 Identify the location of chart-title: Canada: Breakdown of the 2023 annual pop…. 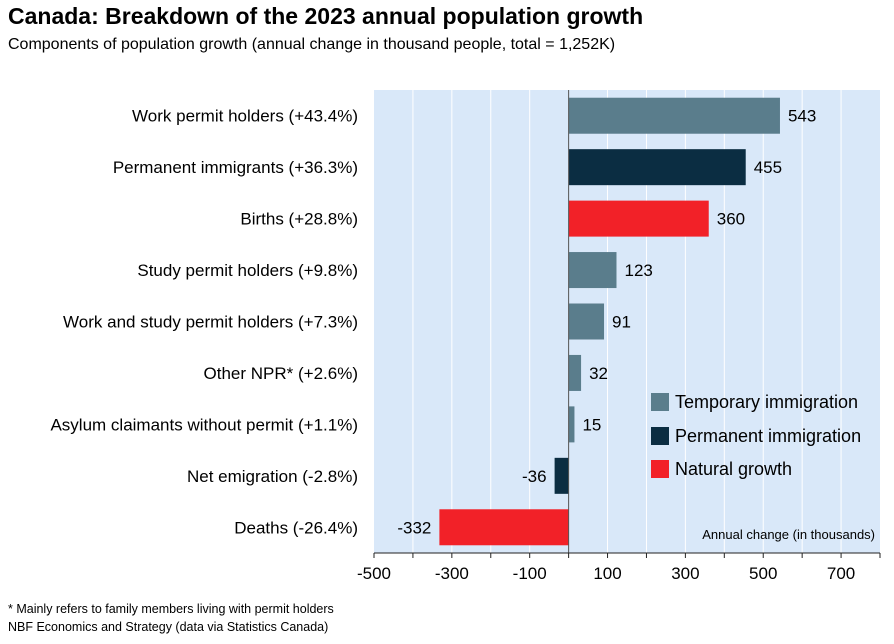
(326, 16).